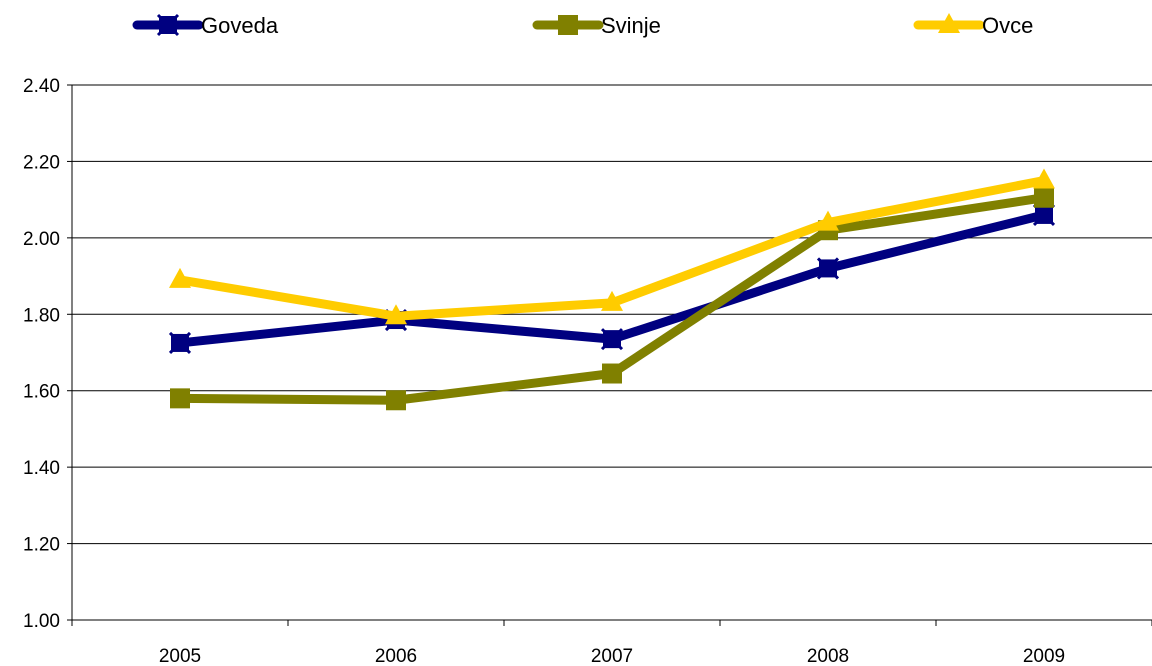 This screenshot has height=666, width=1152. What do you see at coordinates (1044, 656) in the screenshot?
I see `x-tick-label: 2009` at bounding box center [1044, 656].